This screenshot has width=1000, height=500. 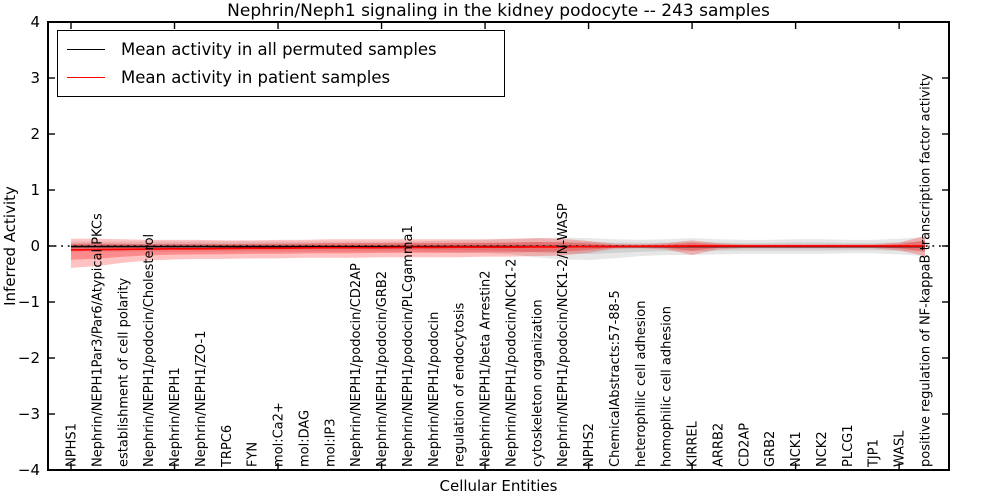 What do you see at coordinates (408, 346) in the screenshot?
I see `x-category-label: Nephrin/NEPH1/podocin/PLCgamma1` at bounding box center [408, 346].